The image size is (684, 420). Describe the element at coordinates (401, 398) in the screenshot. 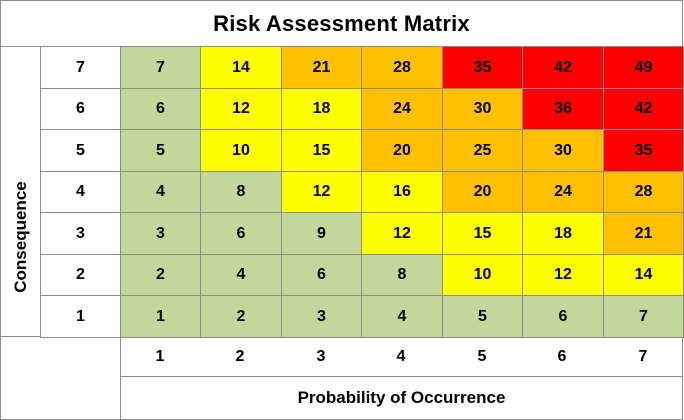

I see `x-axis-label: Probability of Occurrence` at that location.